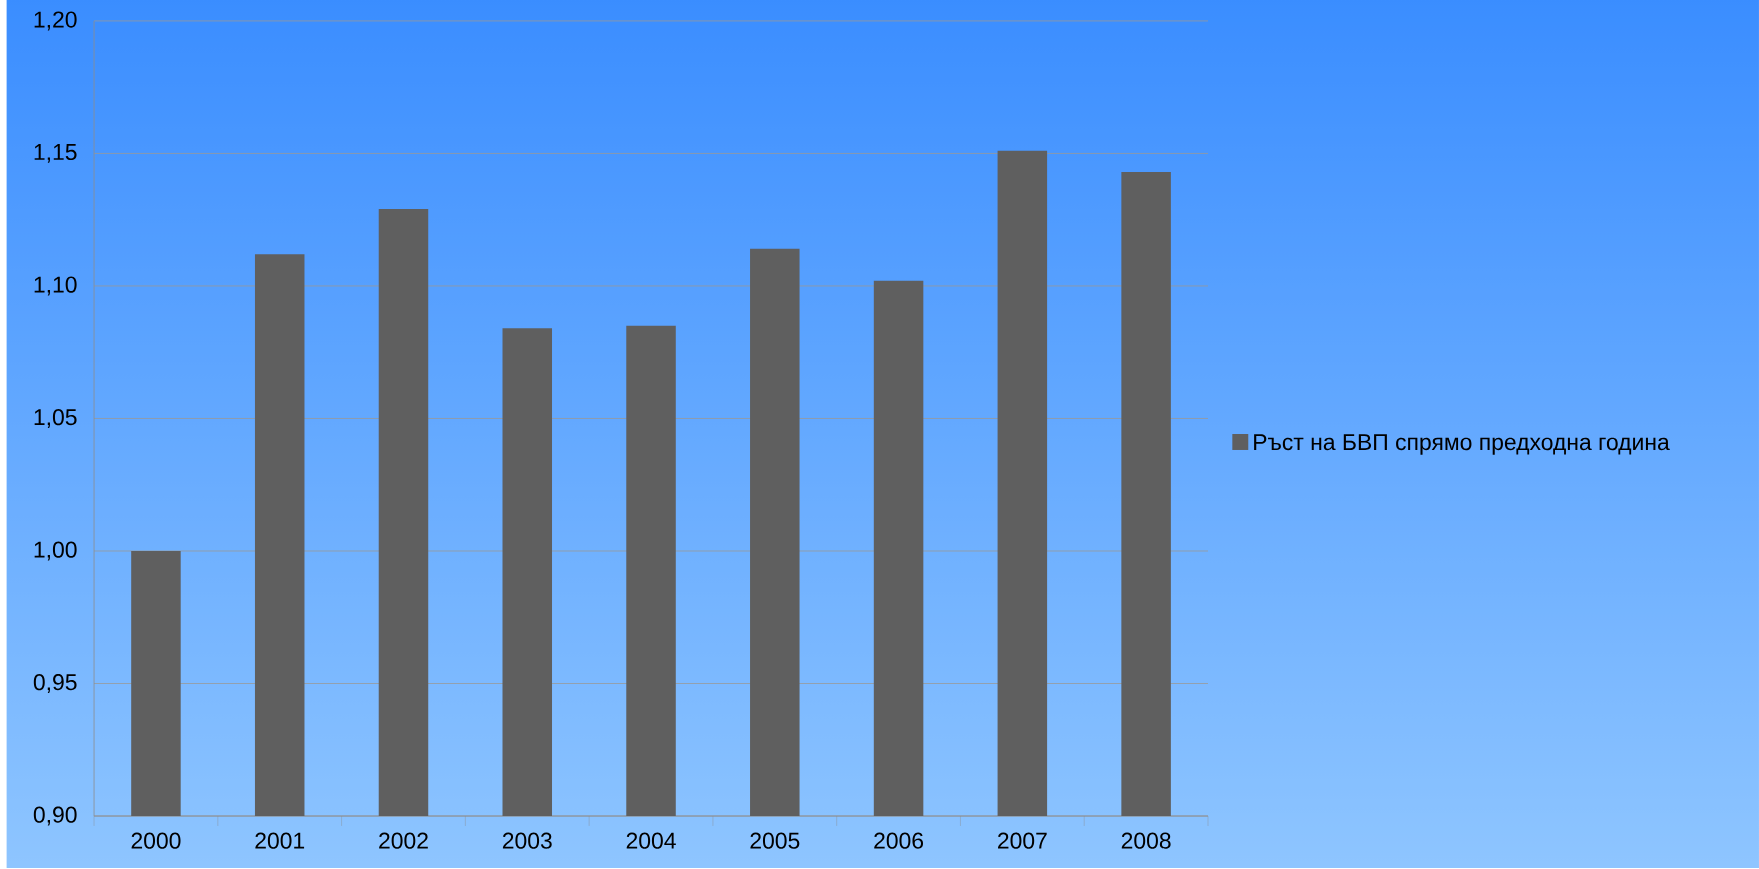  What do you see at coordinates (55, 551) in the screenshot?
I see `y-tick-label: 1,00` at bounding box center [55, 551].